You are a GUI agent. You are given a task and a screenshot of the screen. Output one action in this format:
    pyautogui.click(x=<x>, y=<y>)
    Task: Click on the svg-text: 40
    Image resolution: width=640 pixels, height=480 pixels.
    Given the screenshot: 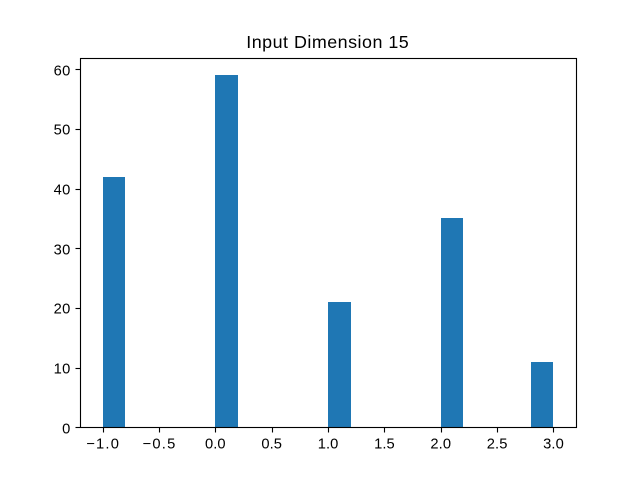 What is the action you would take?
    pyautogui.click(x=62, y=190)
    